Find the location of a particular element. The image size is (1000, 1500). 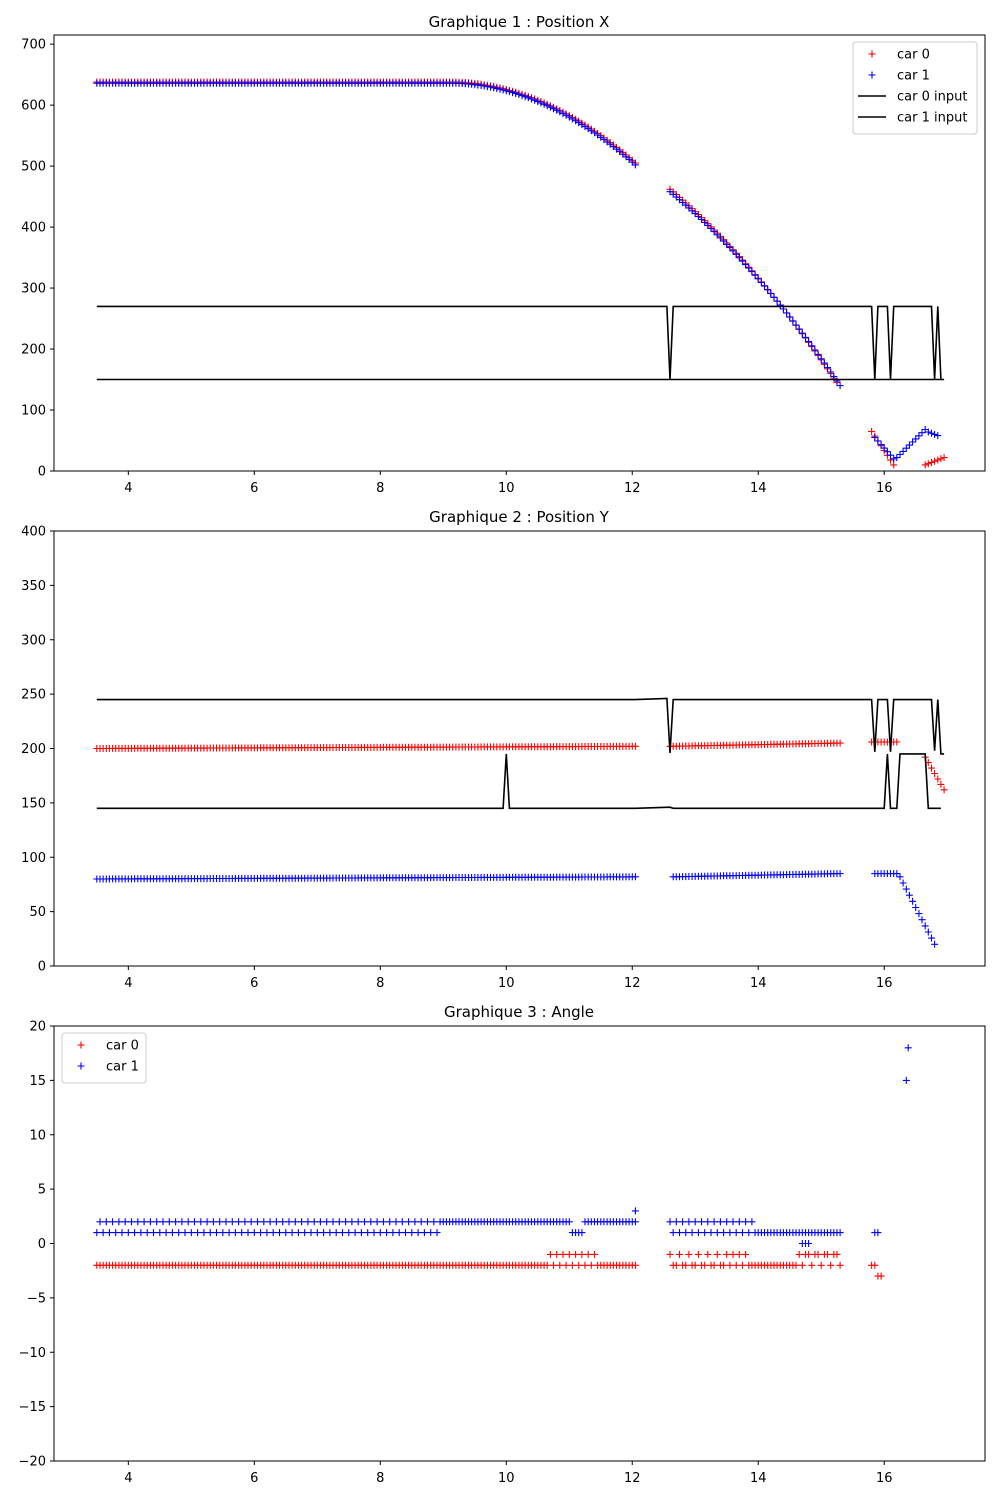

legend: car 0 car 1 is located at coordinates (104, 1058).